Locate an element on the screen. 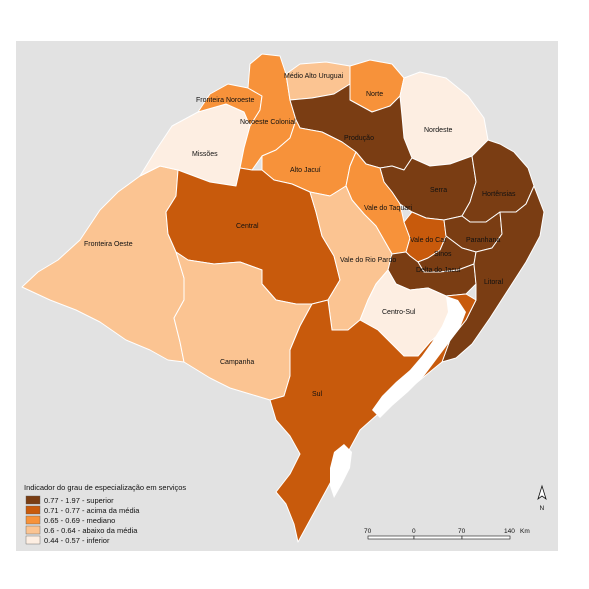 This screenshot has width=589, height=589. label-centro-sul: Centro-Sul is located at coordinates (399, 312).